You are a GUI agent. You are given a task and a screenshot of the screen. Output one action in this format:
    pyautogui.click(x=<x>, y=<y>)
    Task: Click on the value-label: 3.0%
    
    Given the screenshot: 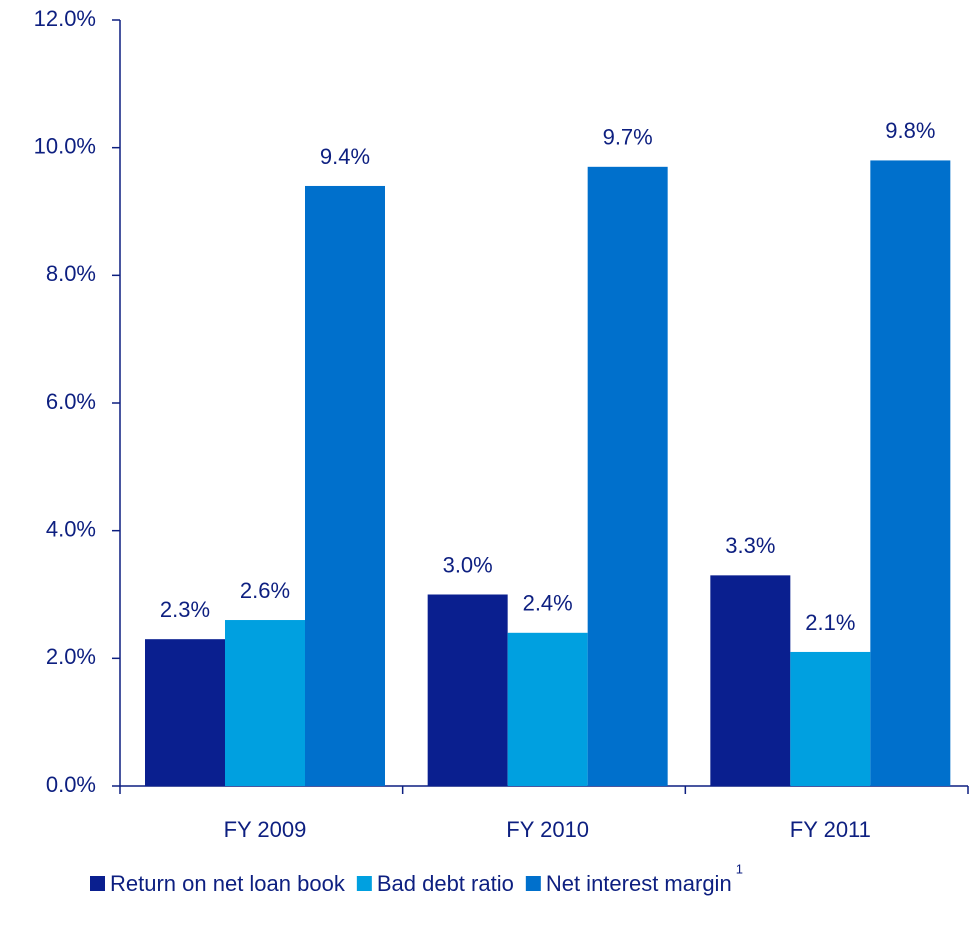 What is the action you would take?
    pyautogui.click(x=468, y=564)
    